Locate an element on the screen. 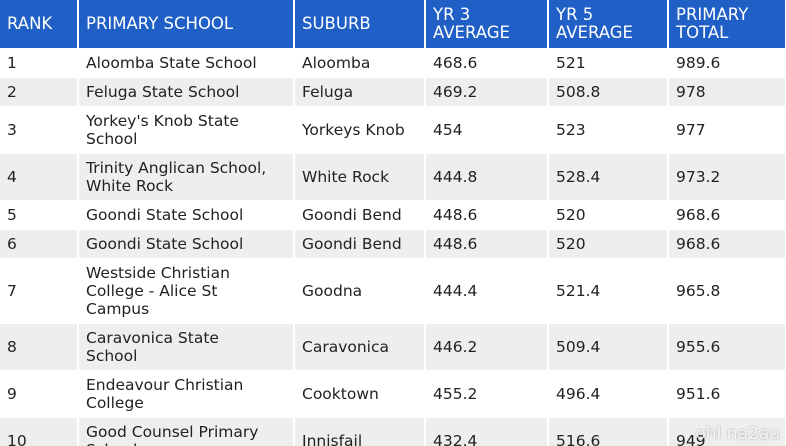 Image resolution: width=786 pixels, height=446 pixels. table-cell: 2 is located at coordinates (39, 92).